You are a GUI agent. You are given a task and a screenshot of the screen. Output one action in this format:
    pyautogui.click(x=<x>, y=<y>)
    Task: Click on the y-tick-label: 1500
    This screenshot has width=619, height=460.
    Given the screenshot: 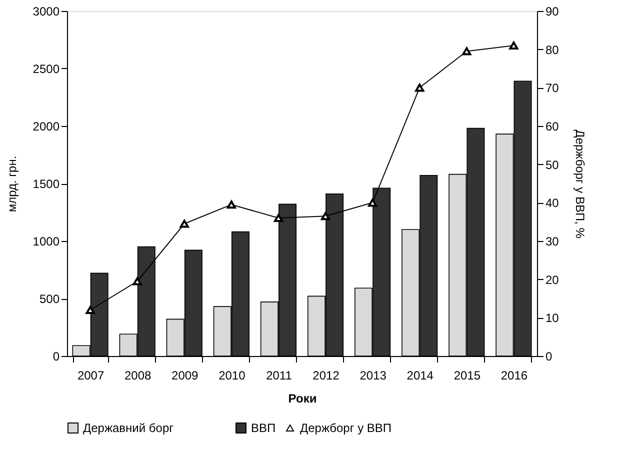 What is the action you would take?
    pyautogui.click(x=46, y=184)
    